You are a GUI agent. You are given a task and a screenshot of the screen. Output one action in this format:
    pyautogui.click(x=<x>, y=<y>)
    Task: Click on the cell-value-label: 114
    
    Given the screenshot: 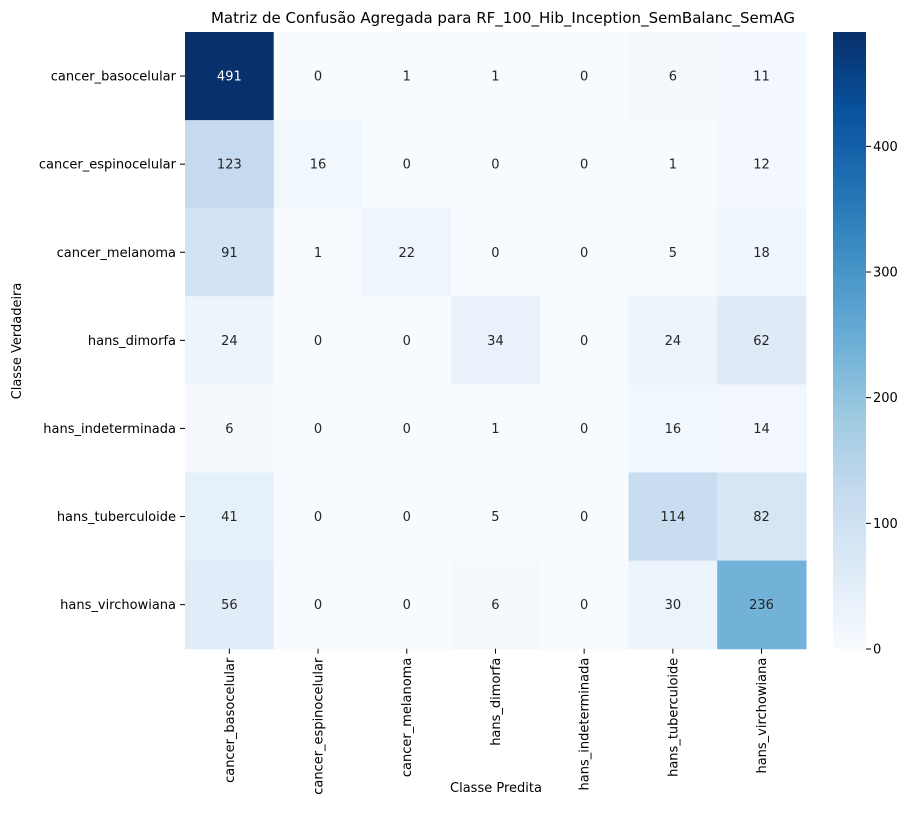 What is the action you would take?
    pyautogui.click(x=672, y=517)
    